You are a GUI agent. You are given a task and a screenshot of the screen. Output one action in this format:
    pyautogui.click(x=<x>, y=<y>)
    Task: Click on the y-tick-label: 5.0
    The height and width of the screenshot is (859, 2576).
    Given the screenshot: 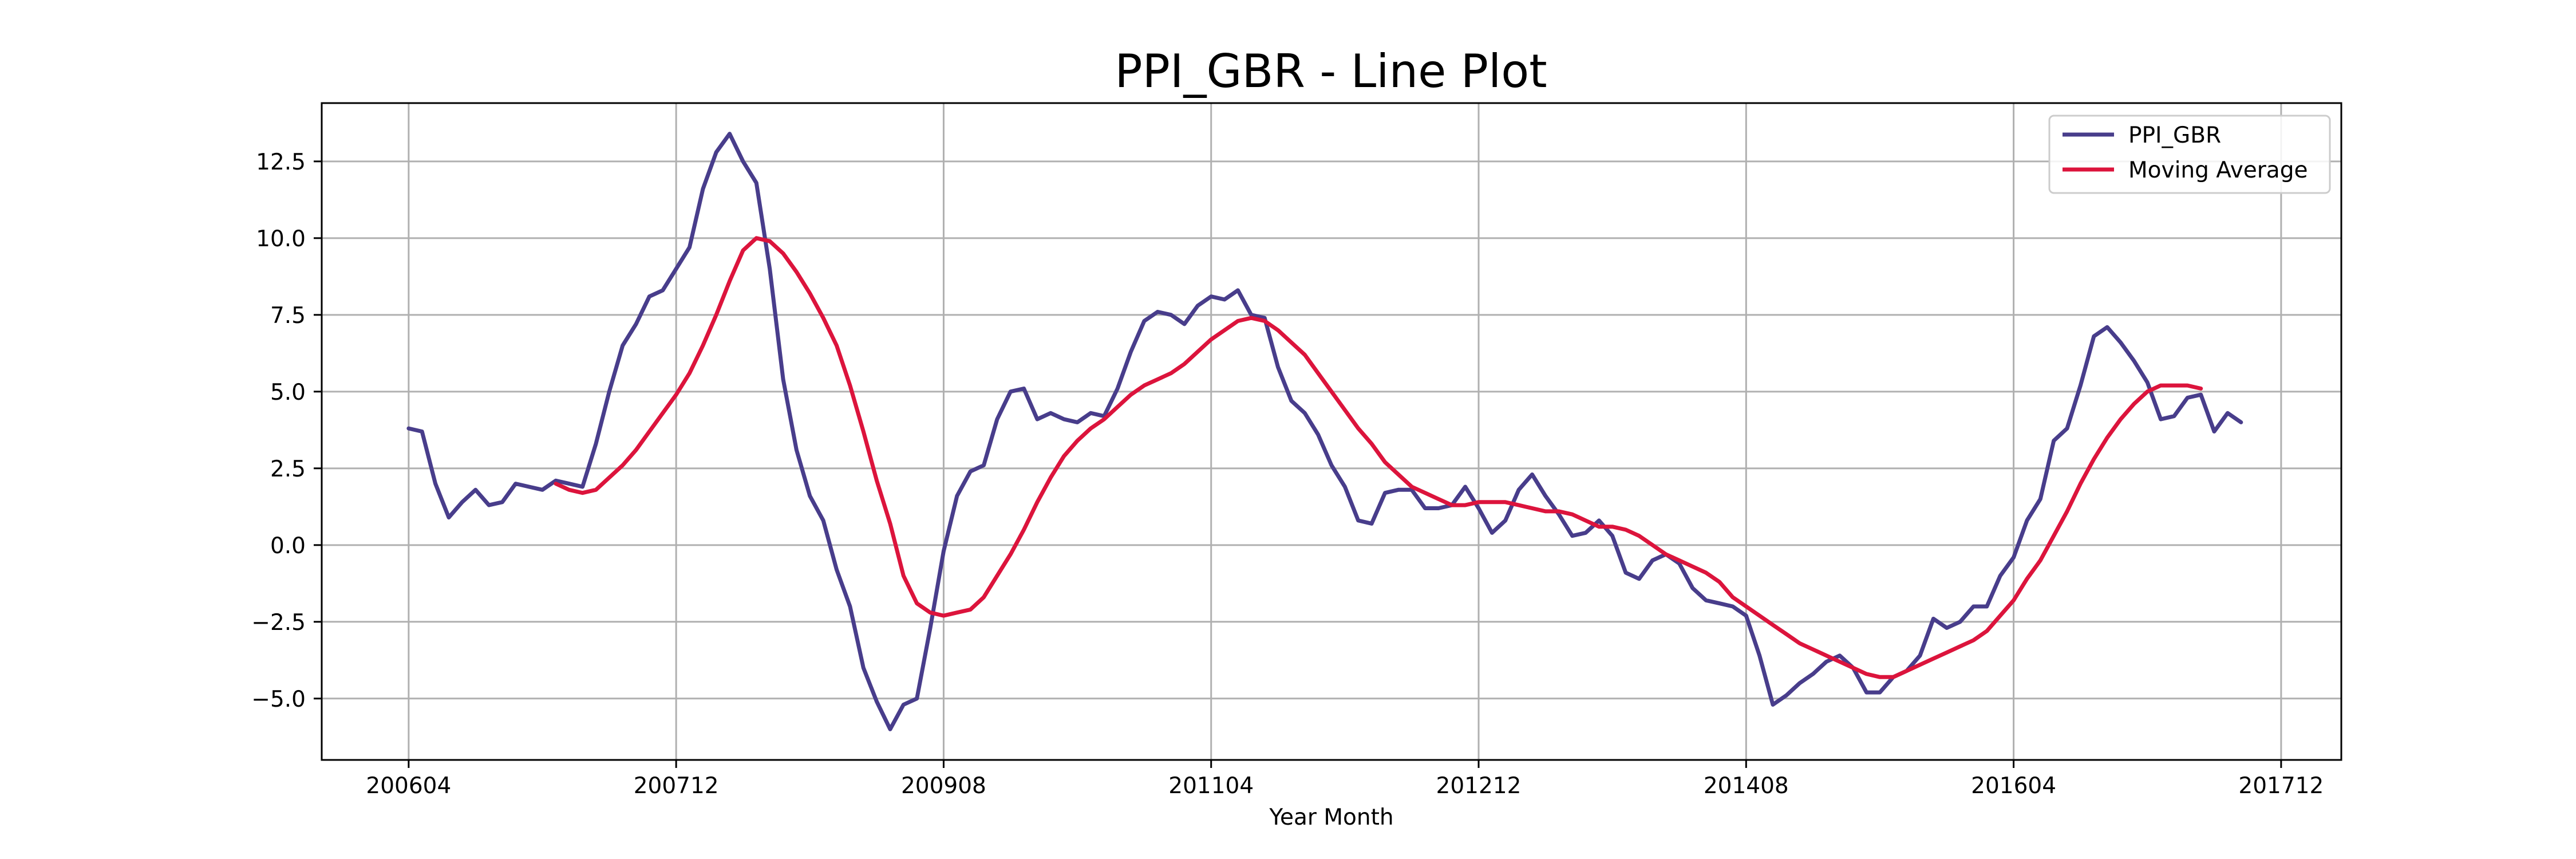 What is the action you would take?
    pyautogui.click(x=288, y=392)
    